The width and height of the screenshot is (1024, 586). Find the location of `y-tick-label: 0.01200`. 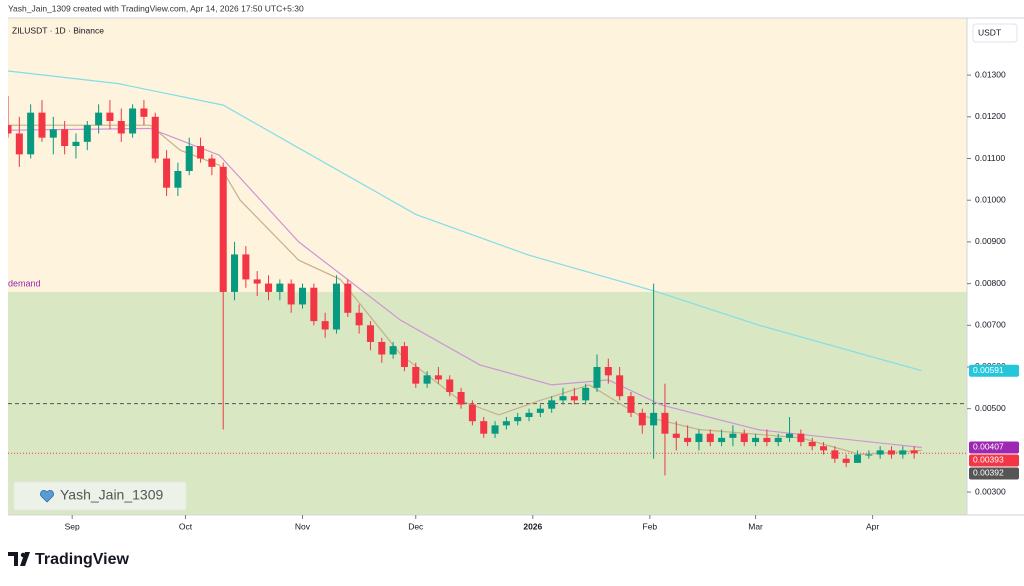

y-tick-label: 0.01200 is located at coordinates (990, 116).